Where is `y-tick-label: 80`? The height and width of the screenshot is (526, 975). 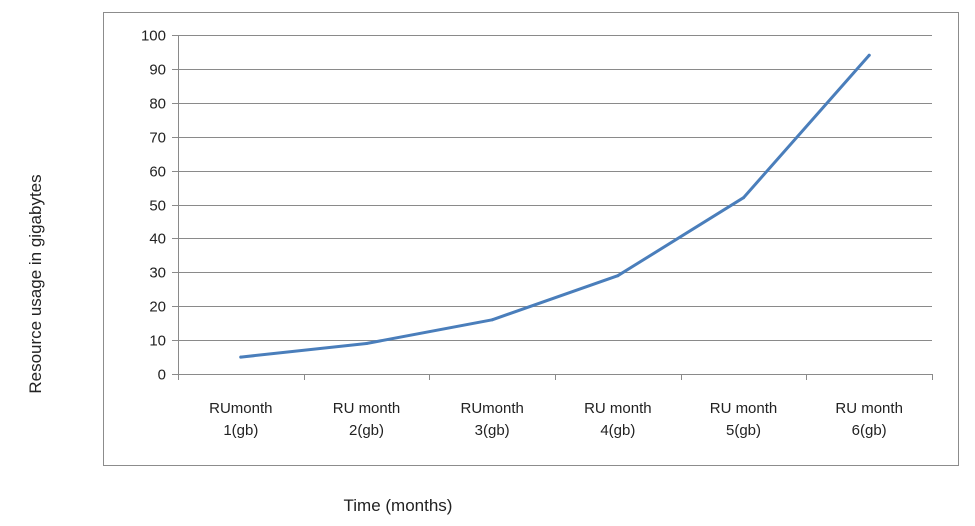
y-tick-label: 80 is located at coordinates (157, 104).